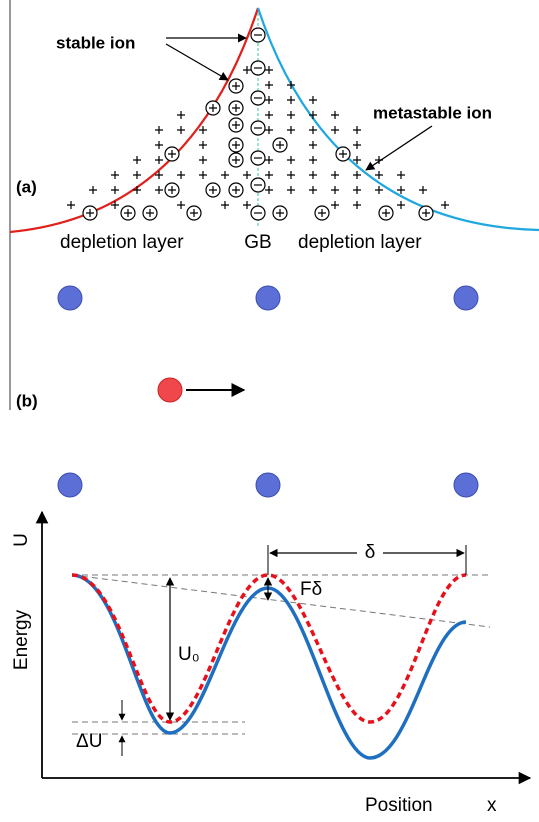 This screenshot has height=822, width=539. What do you see at coordinates (21, 540) in the screenshot?
I see `y-symbol: U` at bounding box center [21, 540].